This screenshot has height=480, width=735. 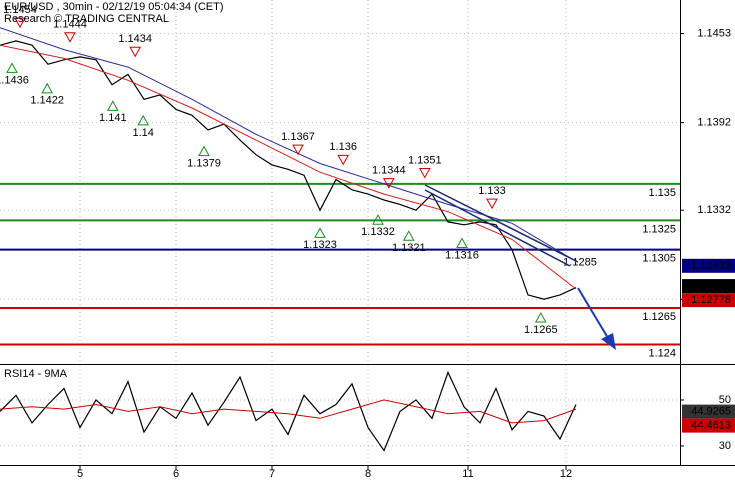 I want to click on y-tick-label: 30, so click(x=725, y=446).